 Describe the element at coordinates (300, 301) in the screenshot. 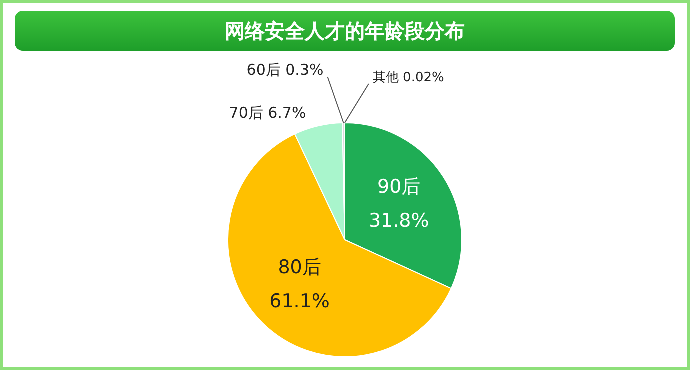

I see `data-label: 61.1%` at that location.